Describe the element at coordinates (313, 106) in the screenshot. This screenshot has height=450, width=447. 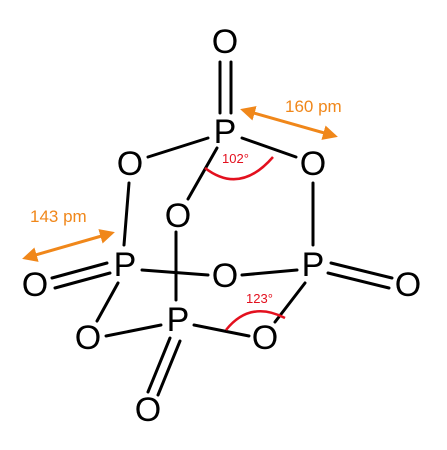
I see `bond-length: 160 pm` at that location.